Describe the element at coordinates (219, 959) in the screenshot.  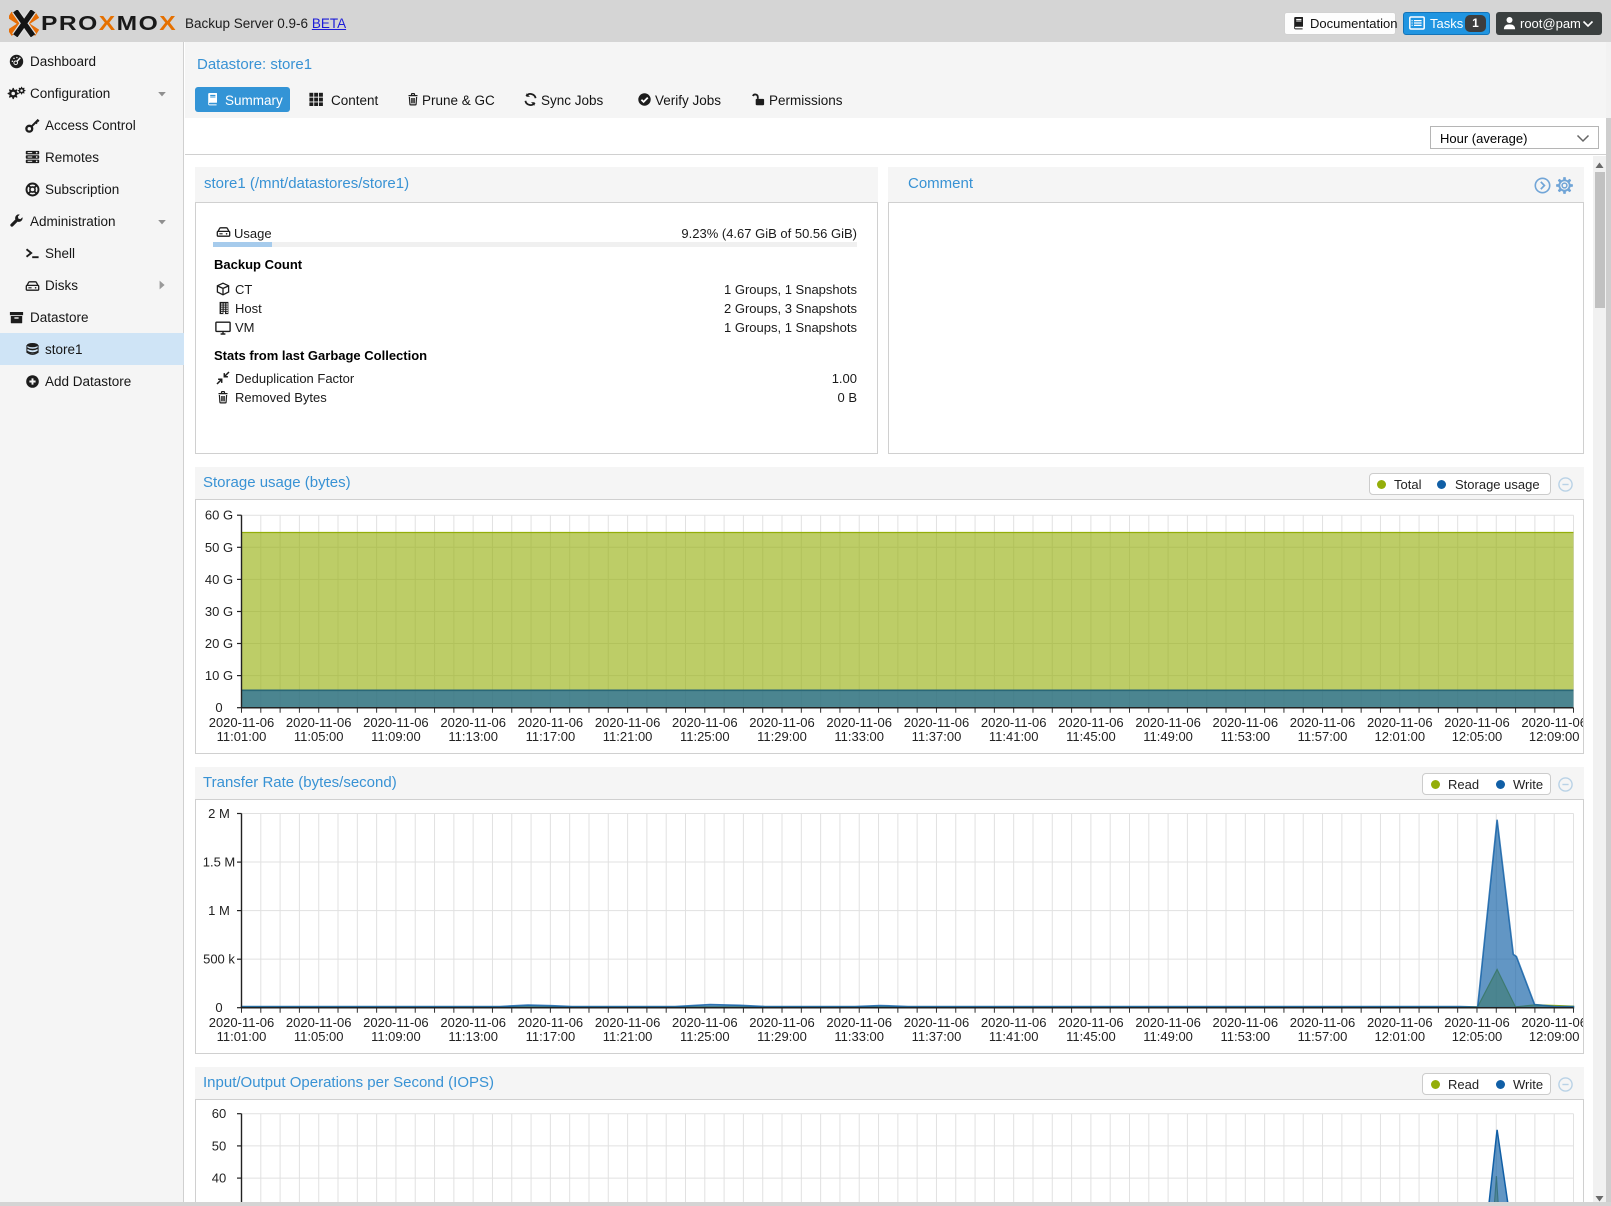
I see `svg-text: 500 k` at that location.